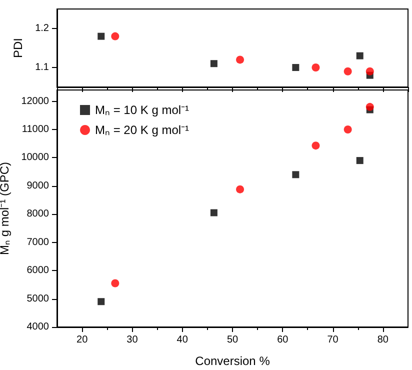 This screenshot has height=370, width=412. What do you see at coordinates (232, 361) in the screenshot?
I see `x-axis-title: Conversion %` at bounding box center [232, 361].